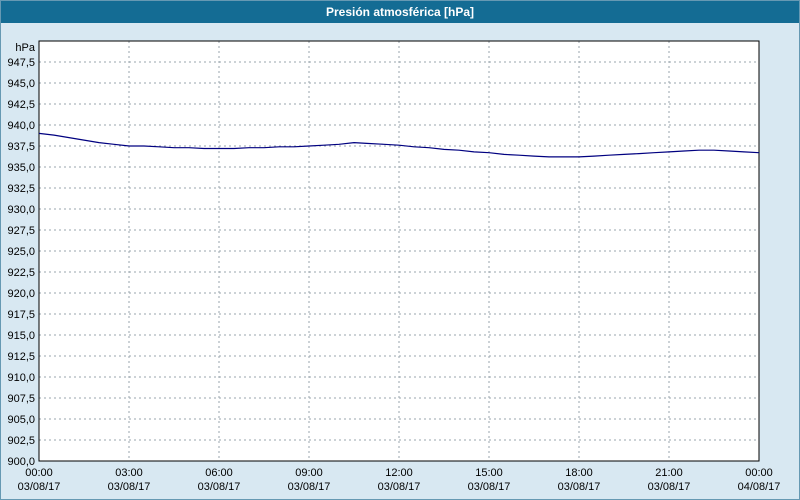 The height and width of the screenshot is (500, 800). What do you see at coordinates (21, 231) in the screenshot?
I see `y-tick-label: 927,5` at bounding box center [21, 231].